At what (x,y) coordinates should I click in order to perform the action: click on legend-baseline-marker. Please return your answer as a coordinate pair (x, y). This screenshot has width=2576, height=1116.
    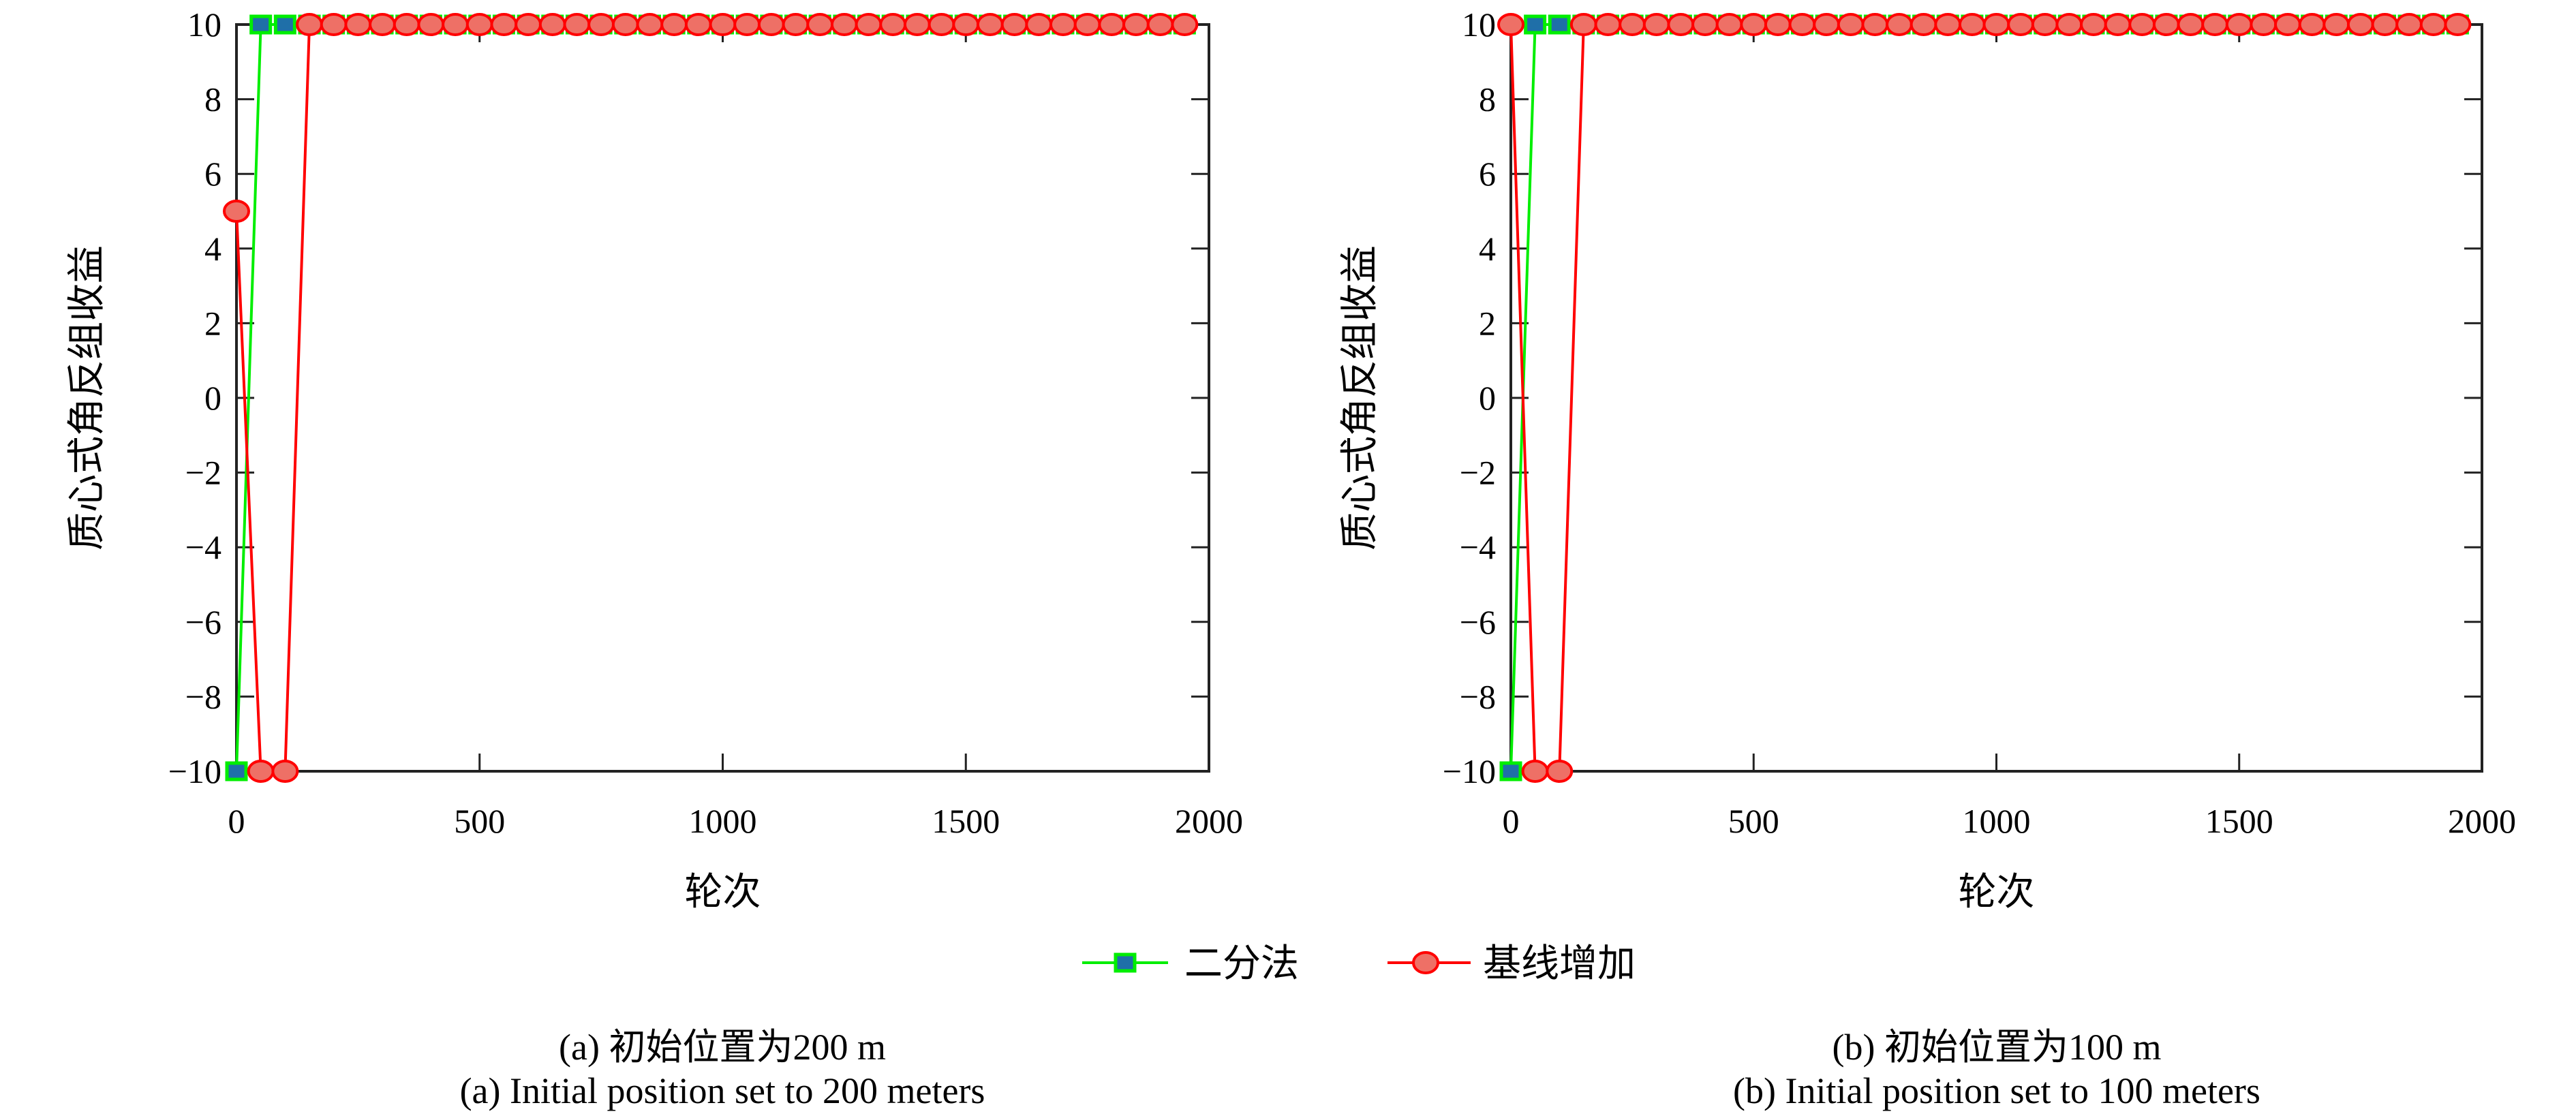
    Looking at the image, I should click on (1425, 963).